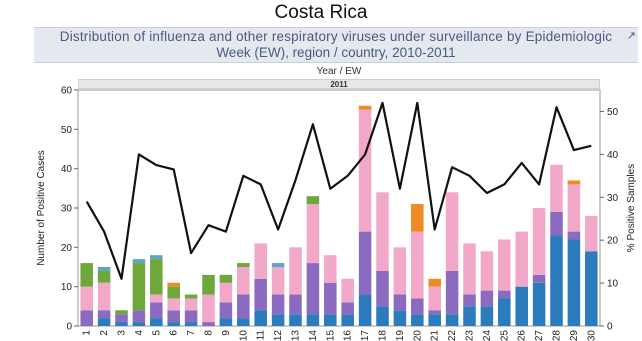 Image resolution: width=642 pixels, height=341 pixels. What do you see at coordinates (631, 36) in the screenshot?
I see `external-link-icon: ↗` at bounding box center [631, 36].